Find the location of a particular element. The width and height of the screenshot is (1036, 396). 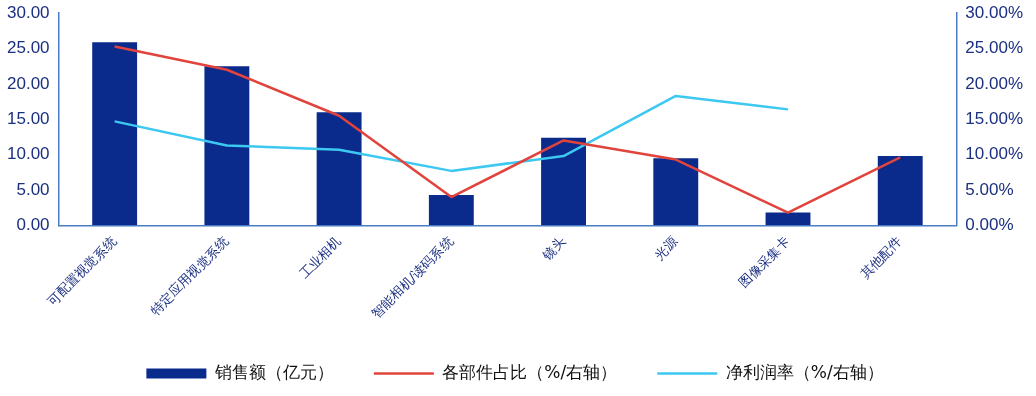

legend-label: 销售额（亿元） is located at coordinates (273, 371).